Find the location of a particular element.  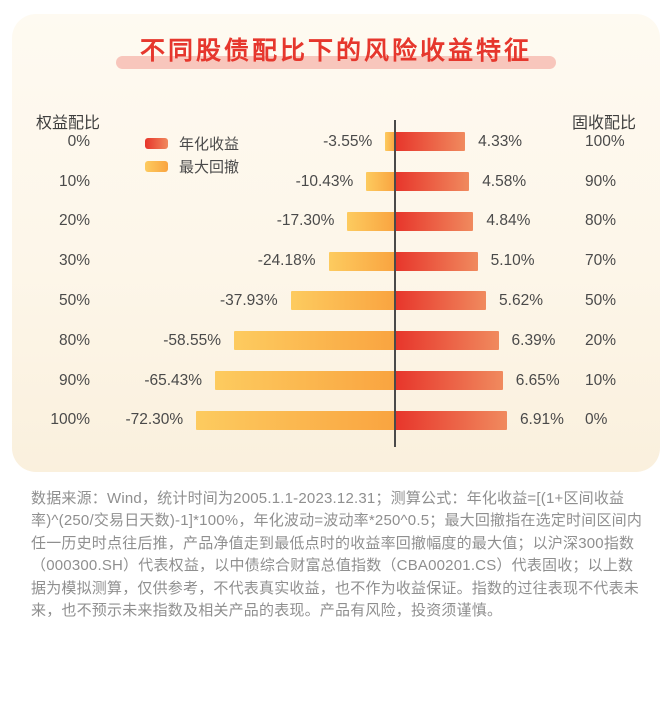

drawdown-value: -17.30% is located at coordinates (305, 221).